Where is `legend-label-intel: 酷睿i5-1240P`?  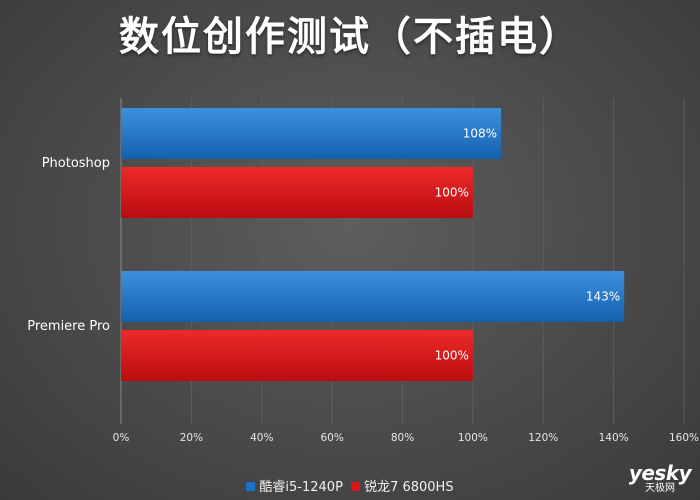 legend-label-intel: 酷睿i5-1240P is located at coordinates (301, 487).